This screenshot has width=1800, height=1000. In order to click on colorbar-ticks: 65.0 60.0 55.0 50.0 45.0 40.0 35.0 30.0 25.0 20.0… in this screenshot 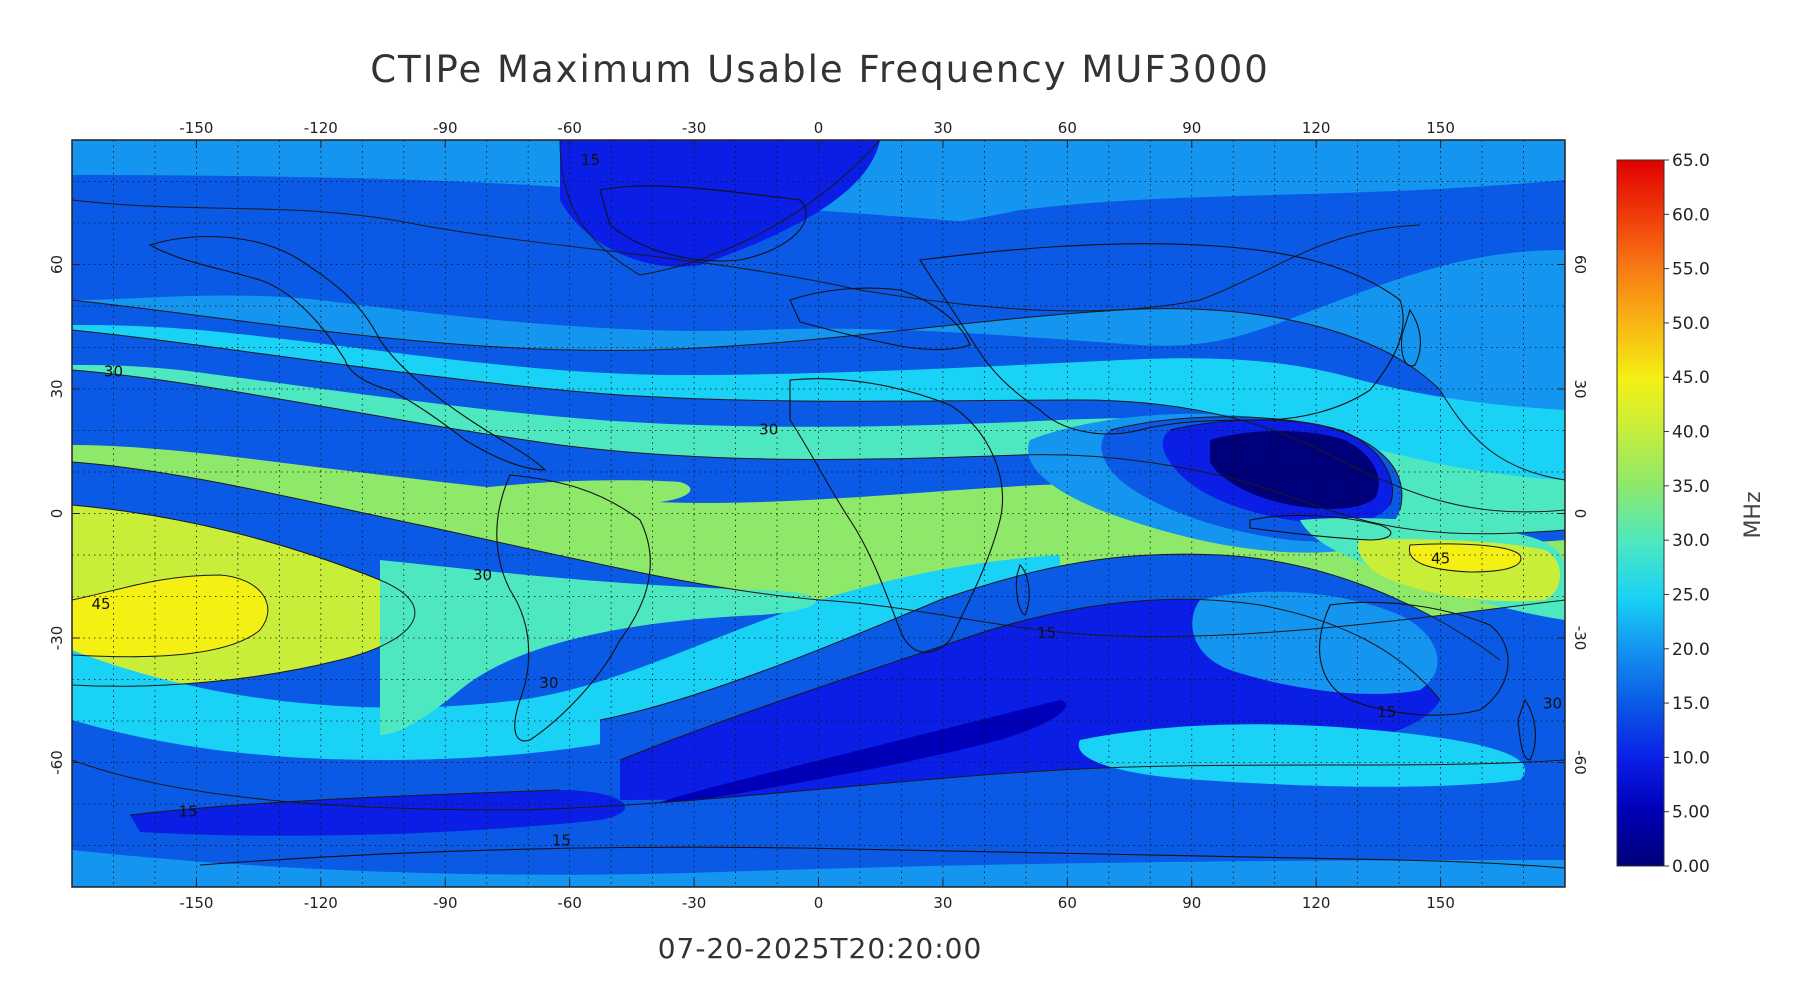, I will do `click(1687, 514)`.